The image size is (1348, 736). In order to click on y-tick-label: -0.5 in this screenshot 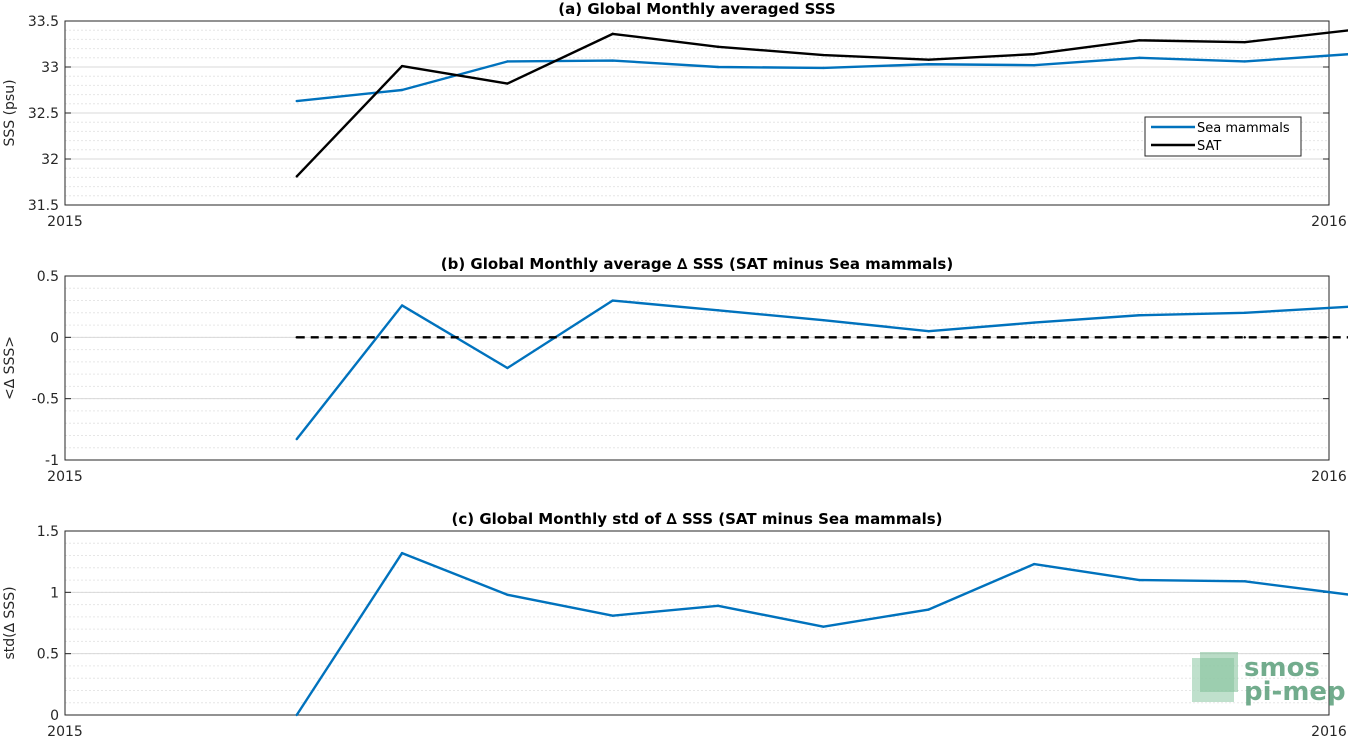, I will do `click(45, 400)`.